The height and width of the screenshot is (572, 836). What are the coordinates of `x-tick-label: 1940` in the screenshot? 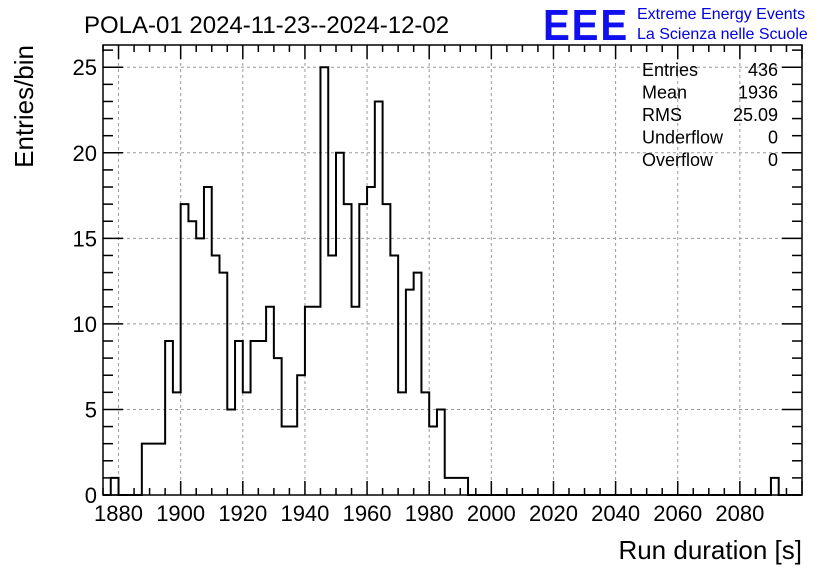 It's located at (304, 513).